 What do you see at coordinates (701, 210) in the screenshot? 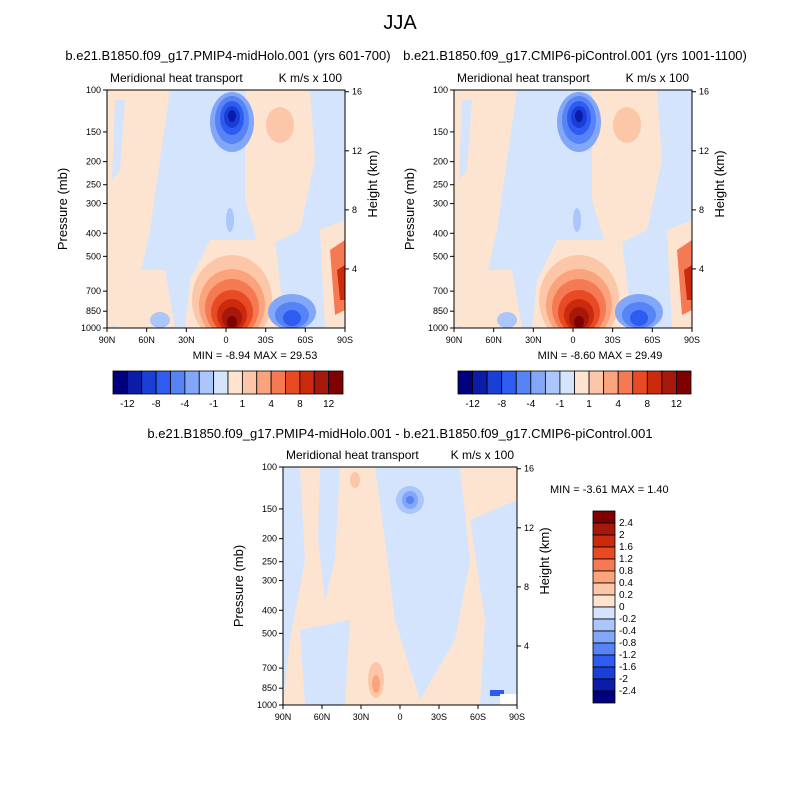
I see `right-tick-label: 8` at bounding box center [701, 210].